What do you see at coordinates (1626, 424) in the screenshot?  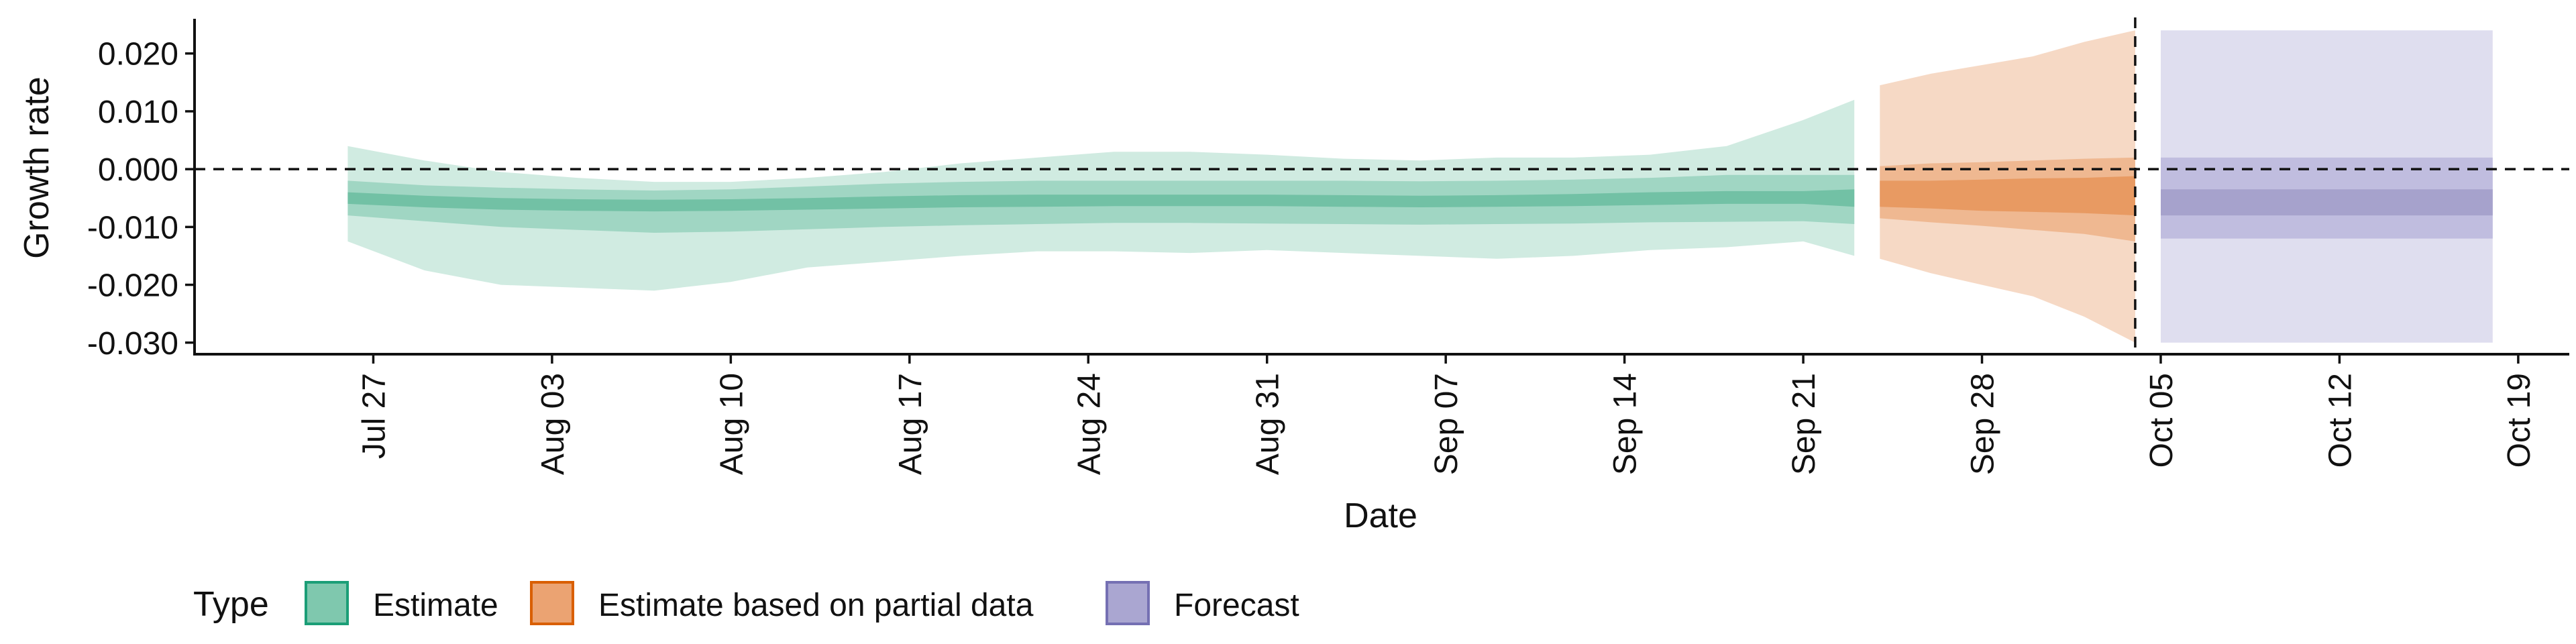 I see `x-tick-label: Sep 14` at bounding box center [1626, 424].